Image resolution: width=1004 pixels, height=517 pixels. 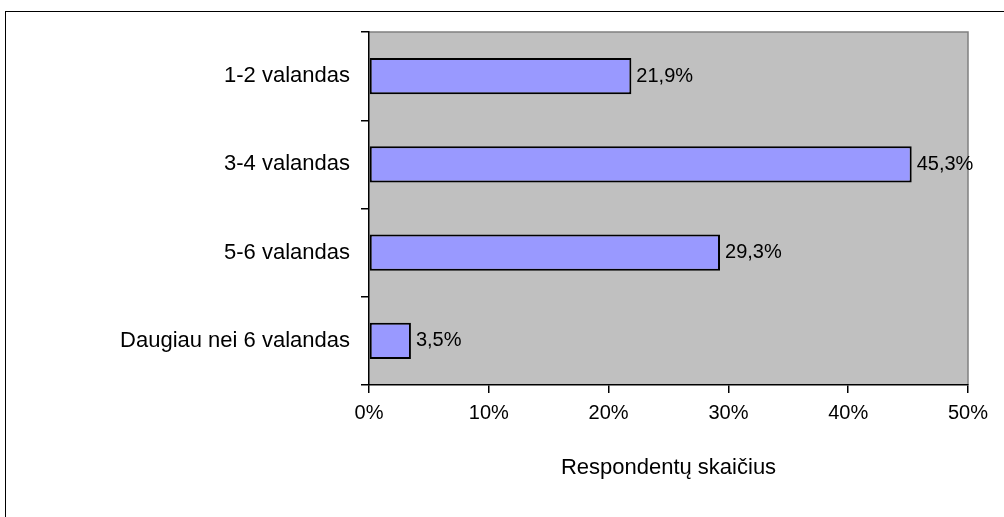 I want to click on y-tick-label: Daugiau nei 6 valandas, so click(x=235, y=339).